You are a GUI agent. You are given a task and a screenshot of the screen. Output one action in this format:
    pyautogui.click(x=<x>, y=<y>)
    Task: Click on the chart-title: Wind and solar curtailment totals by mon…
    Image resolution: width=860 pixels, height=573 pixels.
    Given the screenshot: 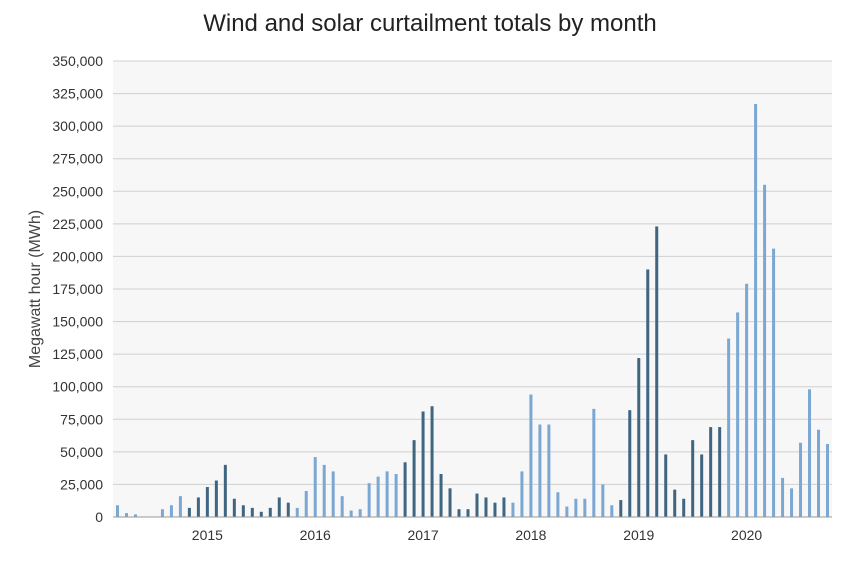 What is the action you would take?
    pyautogui.click(x=430, y=23)
    